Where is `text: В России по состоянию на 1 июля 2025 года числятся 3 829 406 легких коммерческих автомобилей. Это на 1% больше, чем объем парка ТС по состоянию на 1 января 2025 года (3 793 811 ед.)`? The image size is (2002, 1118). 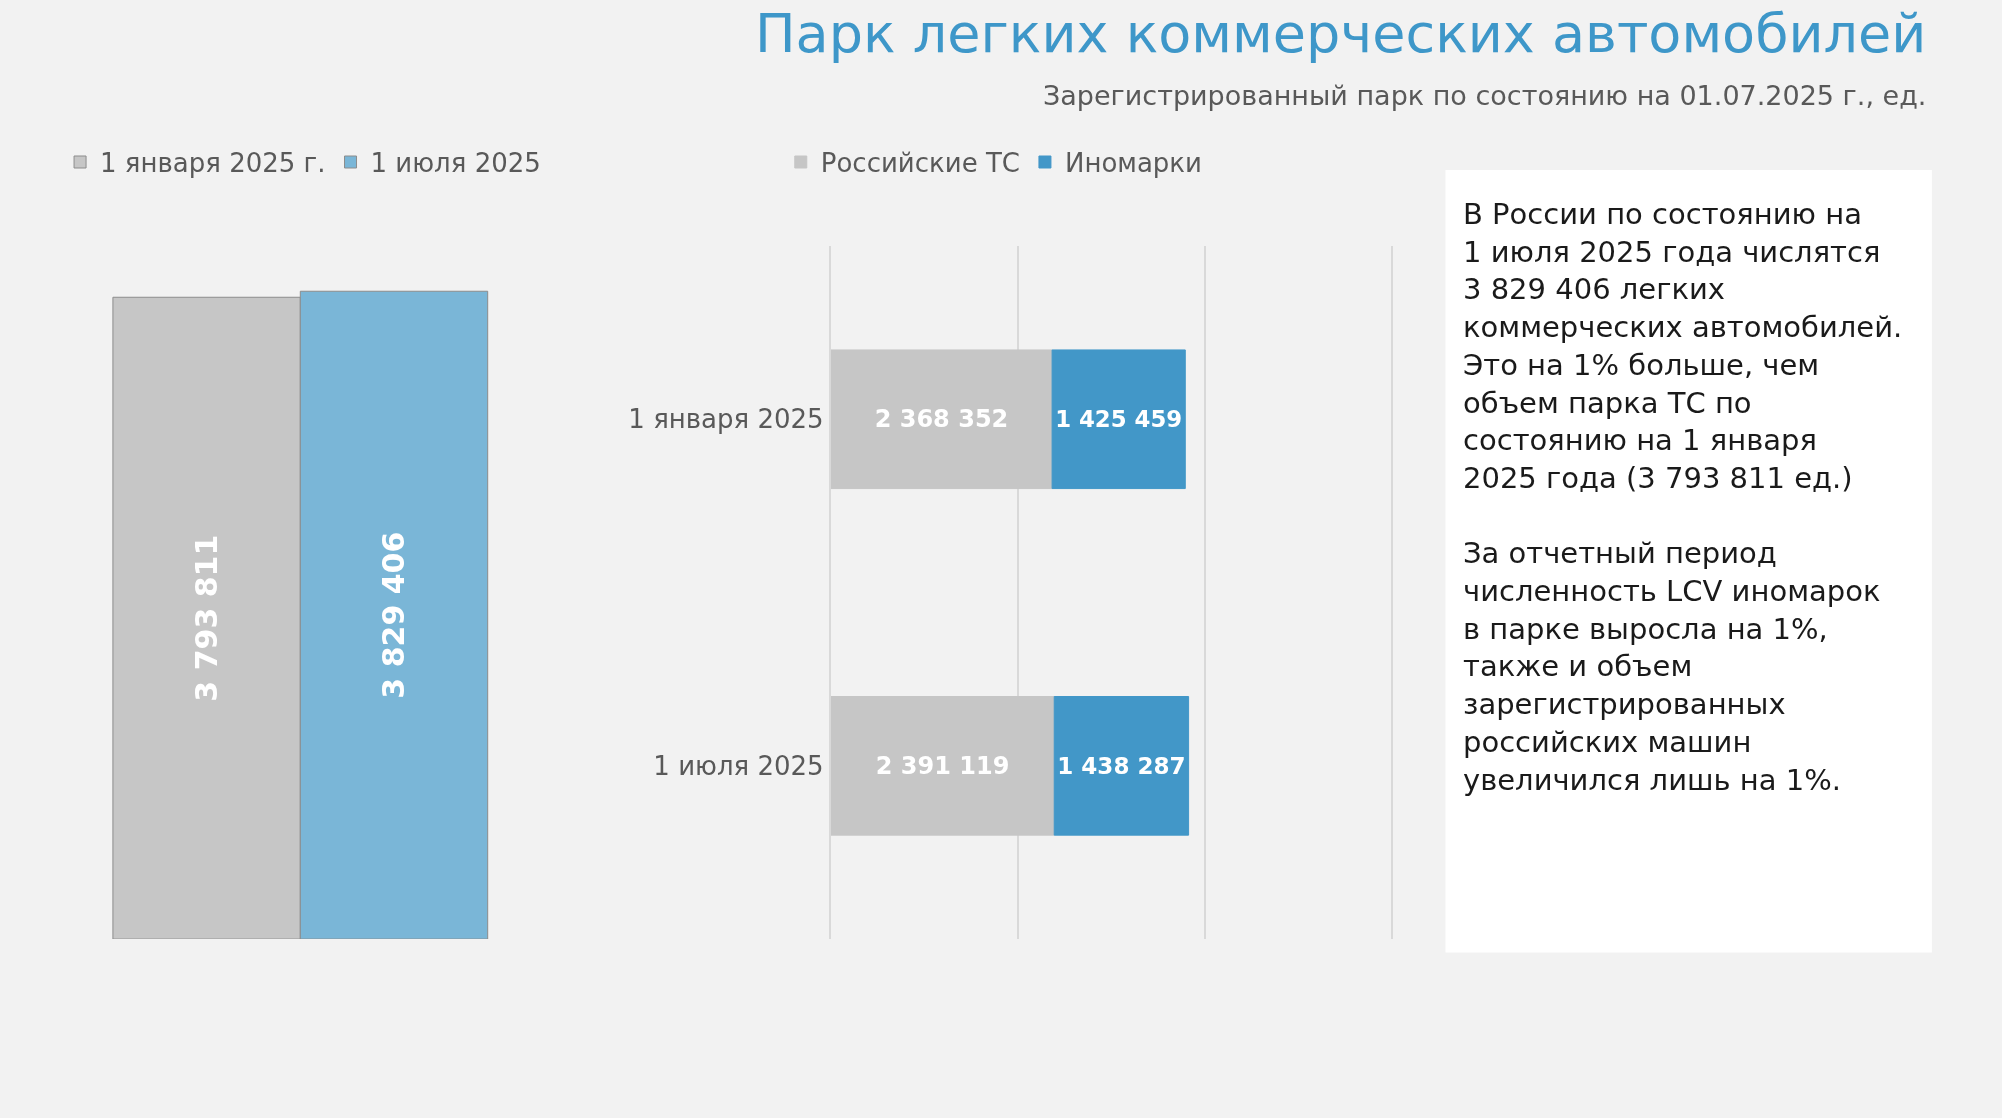
text: В России по состоянию на 1 июля 2025 года числятся 3 829 406 легких коммерческих автомобилей. Это на 1% больше, чем объем парка ТС по состоянию на 1 января 2025 года (3 793 811 ед.) is located at coordinates (1683, 346).